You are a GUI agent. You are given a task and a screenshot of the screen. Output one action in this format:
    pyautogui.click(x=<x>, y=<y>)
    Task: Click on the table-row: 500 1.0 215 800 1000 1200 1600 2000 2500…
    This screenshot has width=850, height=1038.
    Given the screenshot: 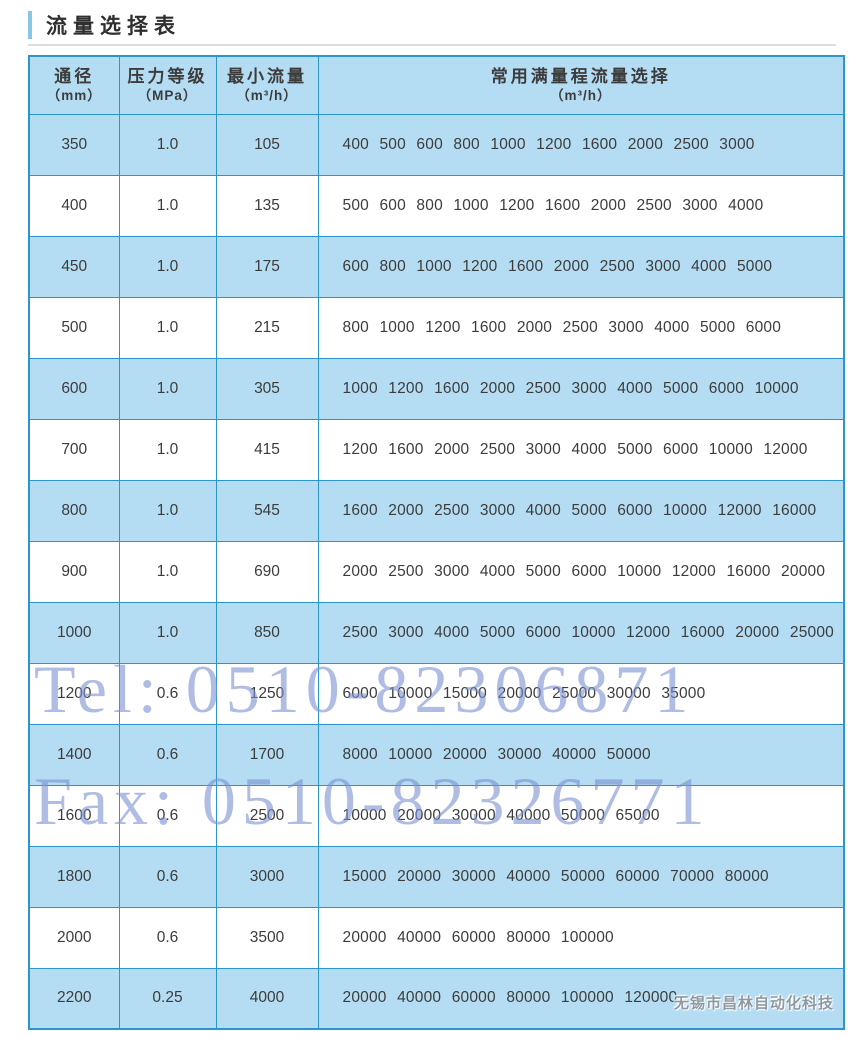 What is the action you would take?
    pyautogui.click(x=436, y=327)
    